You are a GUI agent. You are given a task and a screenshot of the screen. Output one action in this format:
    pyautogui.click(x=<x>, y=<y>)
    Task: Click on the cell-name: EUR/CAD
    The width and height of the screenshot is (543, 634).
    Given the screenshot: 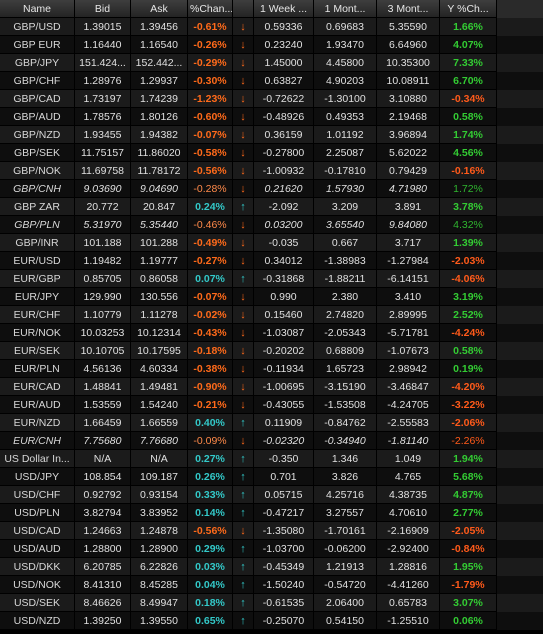 What is the action you would take?
    pyautogui.click(x=37, y=387)
    